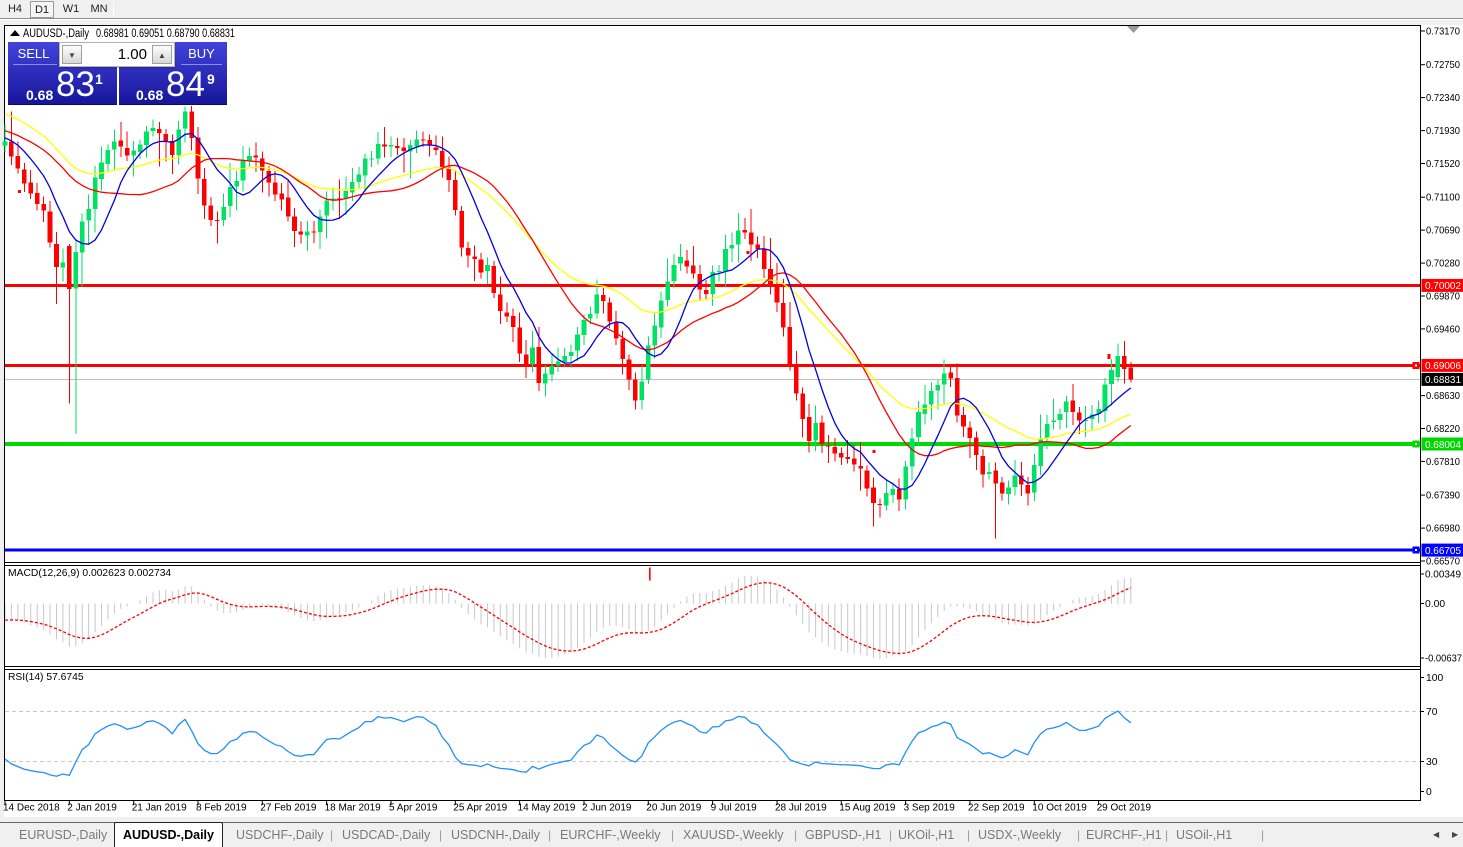 This screenshot has height=847, width=1463. I want to click on svg-text: 15 Aug 2019, so click(867, 808).